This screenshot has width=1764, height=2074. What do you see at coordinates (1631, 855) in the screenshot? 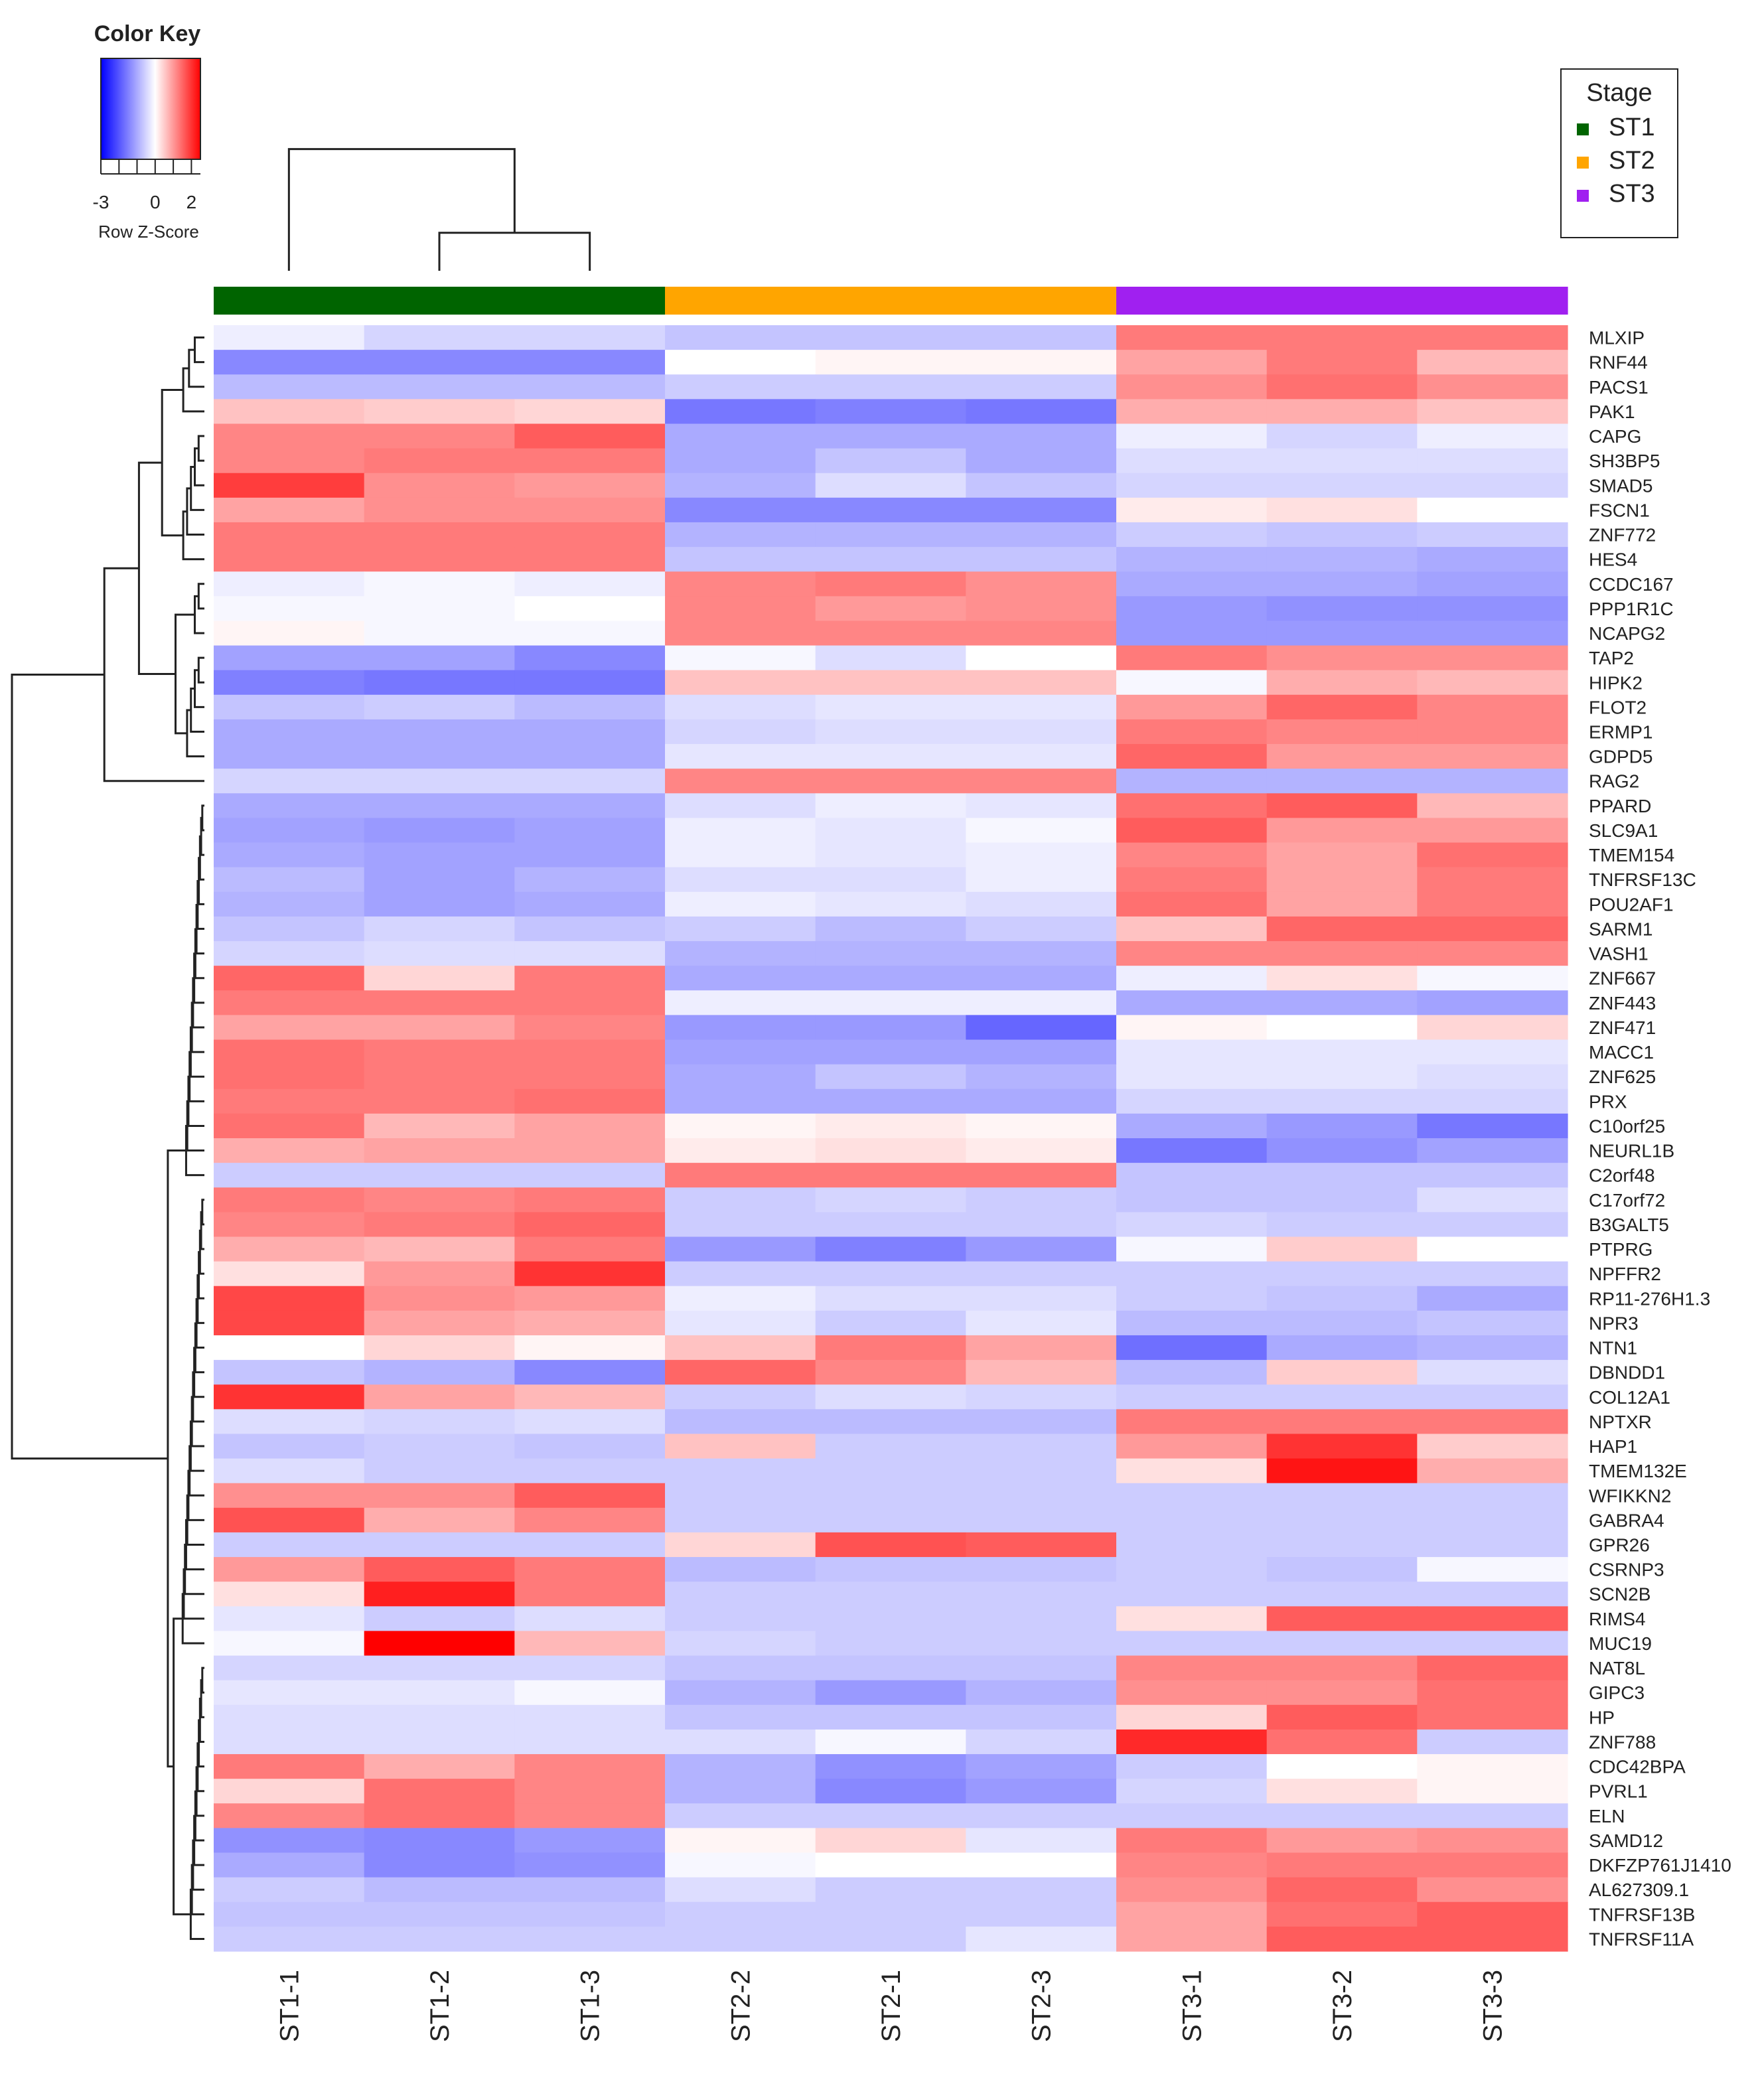
I see `row-label: TMEM154` at bounding box center [1631, 855].